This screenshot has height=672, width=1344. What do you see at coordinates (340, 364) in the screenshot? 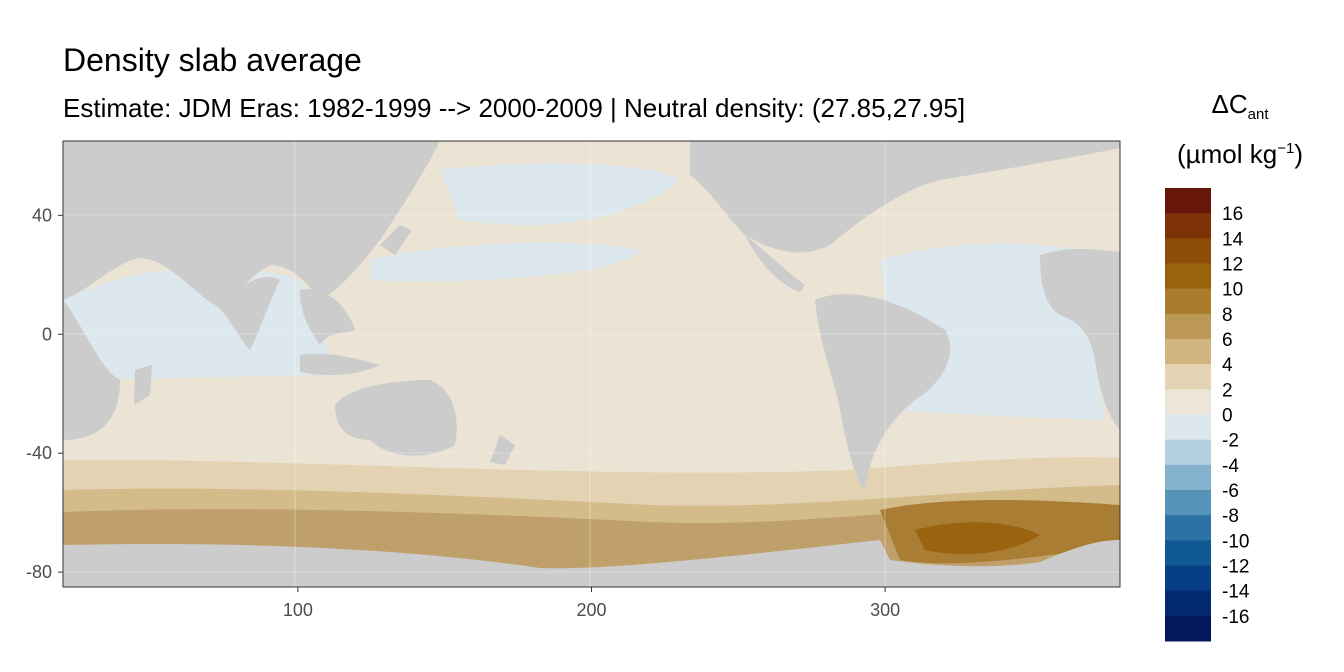
I see `indonesia` at bounding box center [340, 364].